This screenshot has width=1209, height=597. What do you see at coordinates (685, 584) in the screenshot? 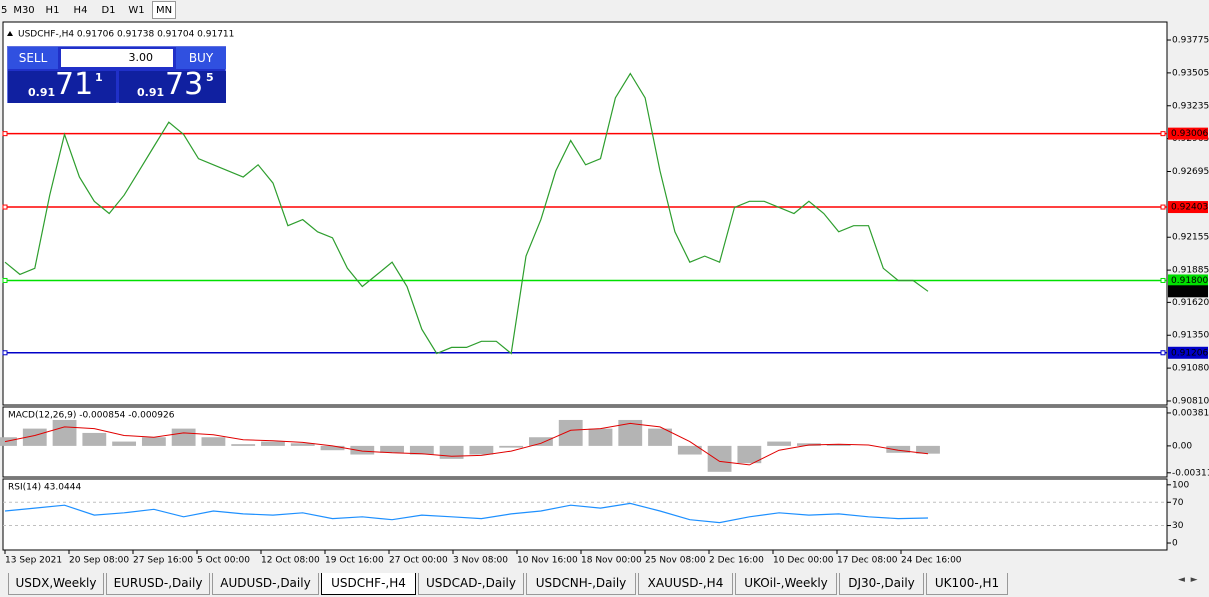
I see `chart-tab: XAUUSD-,H4` at bounding box center [685, 584].